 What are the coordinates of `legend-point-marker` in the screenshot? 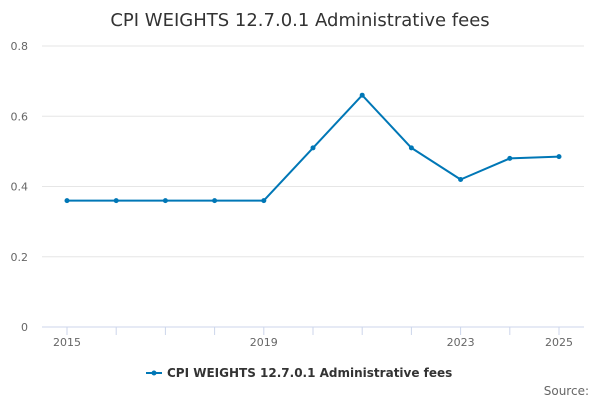 It's located at (154, 373).